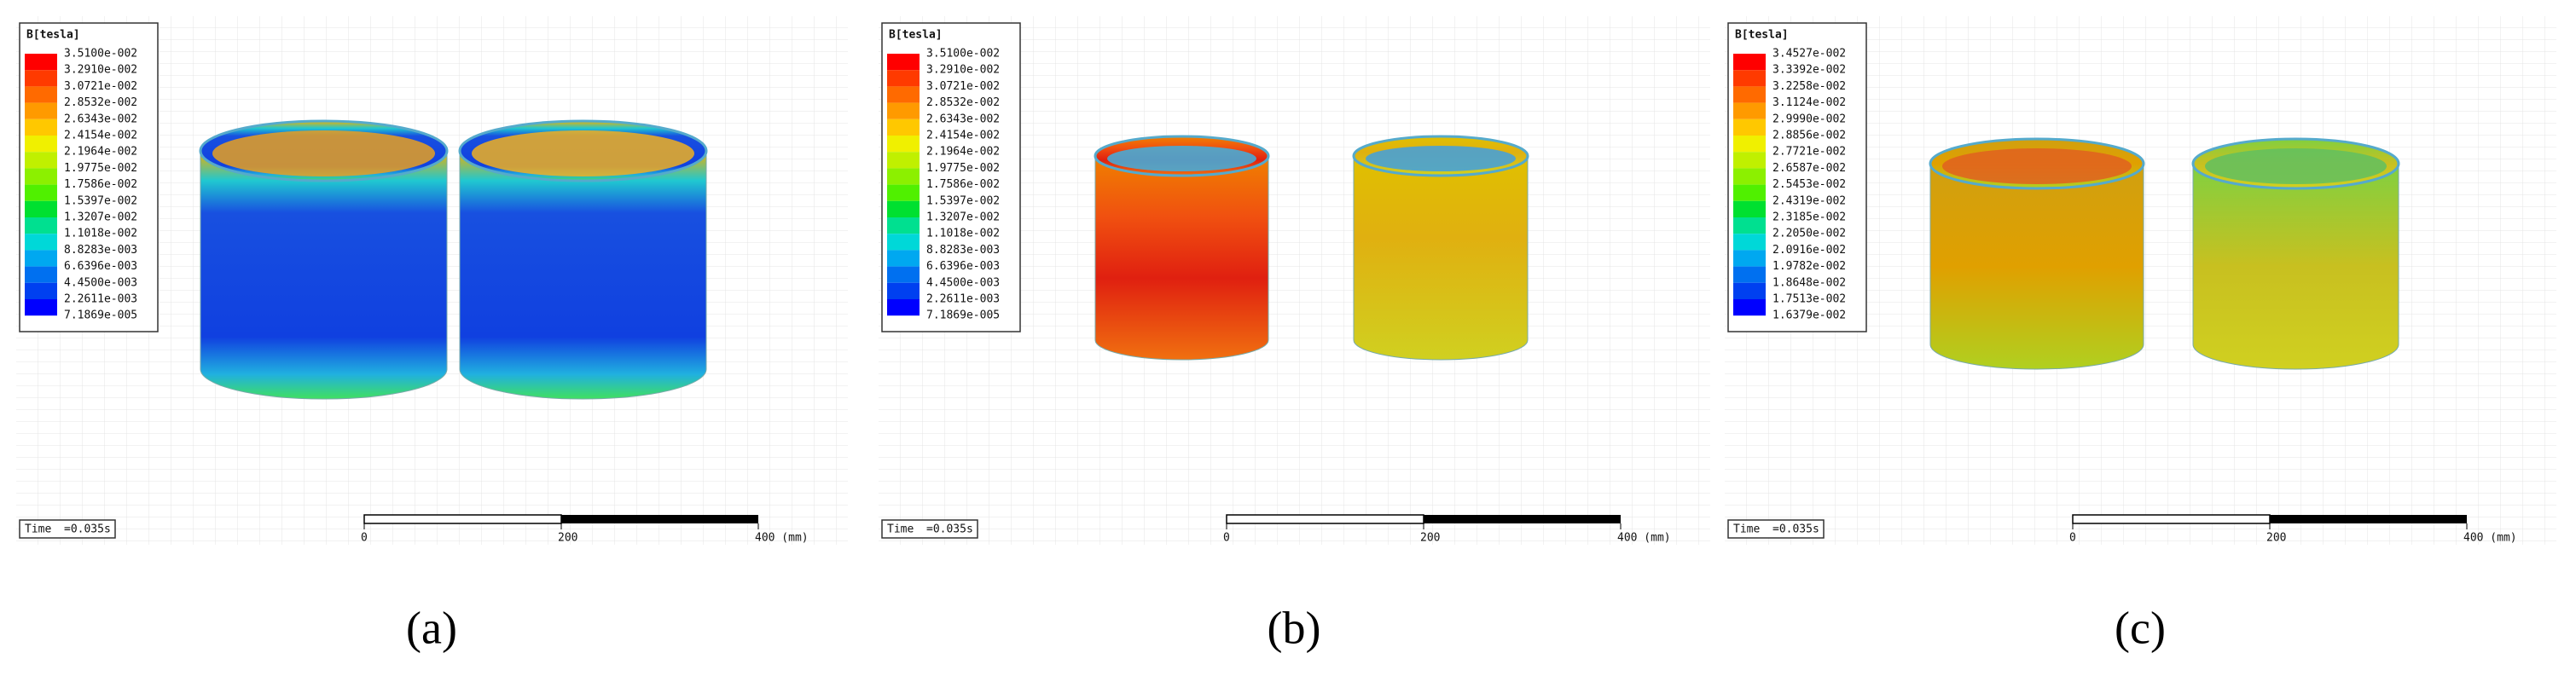 The height and width of the screenshot is (682, 2576). Describe the element at coordinates (53, 36) in the screenshot. I see `legend-title: B[tesla]` at that location.